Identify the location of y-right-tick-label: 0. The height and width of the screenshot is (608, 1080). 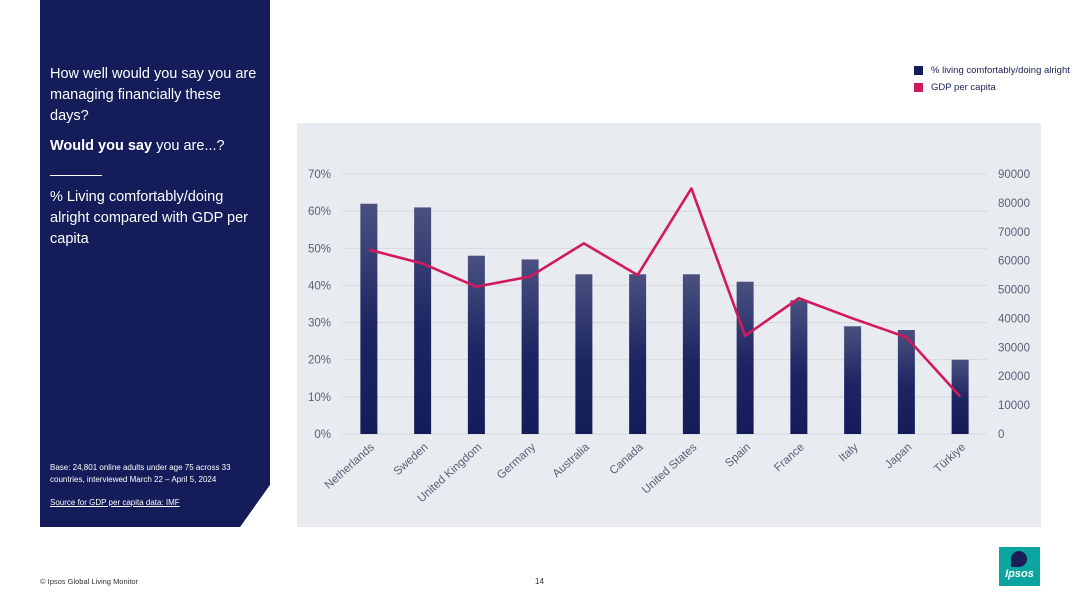
(1001, 435).